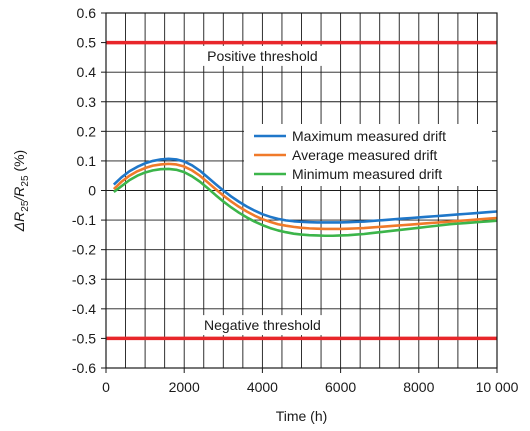  I want to click on legend-label: Minimum measured drift, so click(367, 174).